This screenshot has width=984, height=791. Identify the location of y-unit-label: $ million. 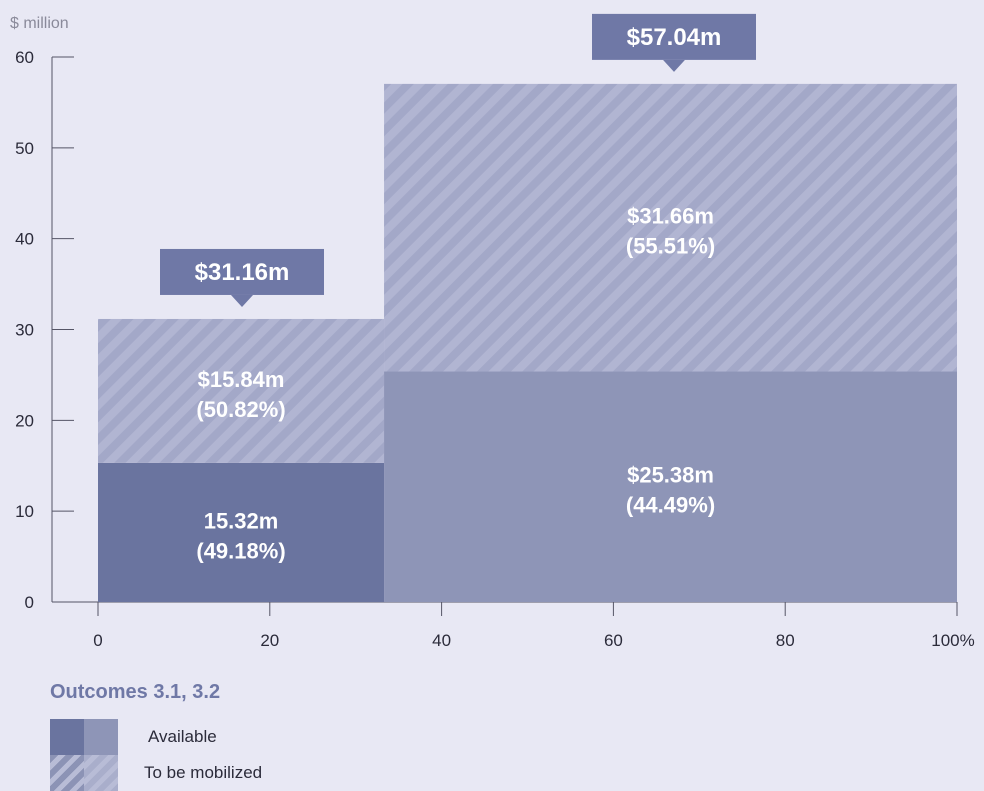
(39, 23).